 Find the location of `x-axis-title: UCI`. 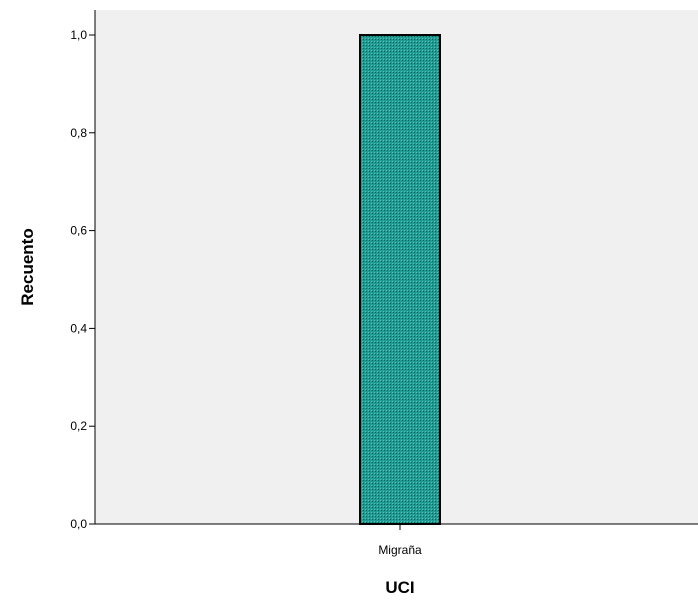

x-axis-title: UCI is located at coordinates (399, 587).